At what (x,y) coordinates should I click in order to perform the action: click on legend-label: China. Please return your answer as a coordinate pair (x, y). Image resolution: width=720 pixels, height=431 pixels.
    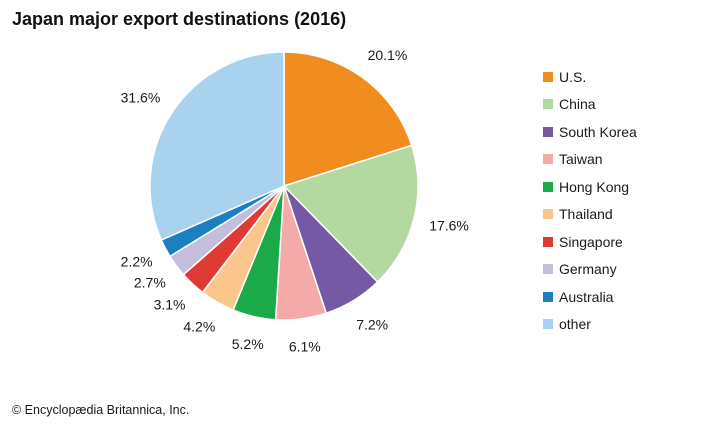
    Looking at the image, I should click on (577, 104).